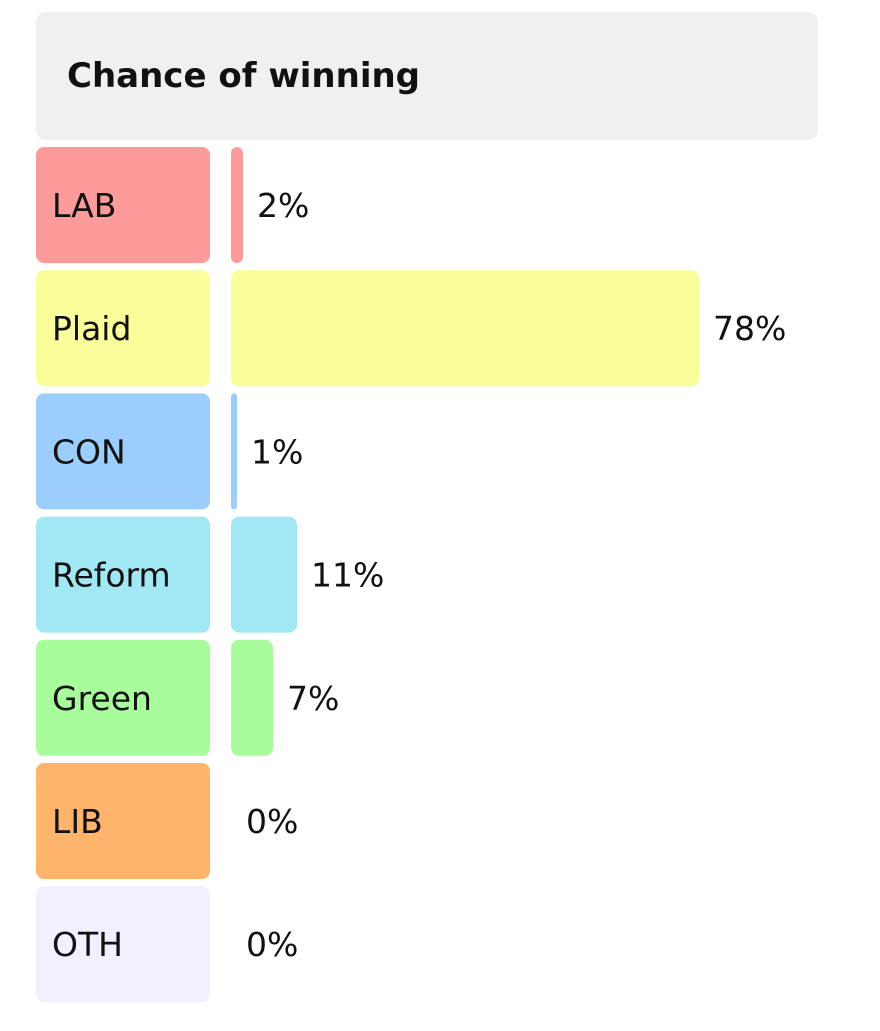 The image size is (880, 1031). Describe the element at coordinates (272, 821) in the screenshot. I see `value-label-lib: 0%` at that location.